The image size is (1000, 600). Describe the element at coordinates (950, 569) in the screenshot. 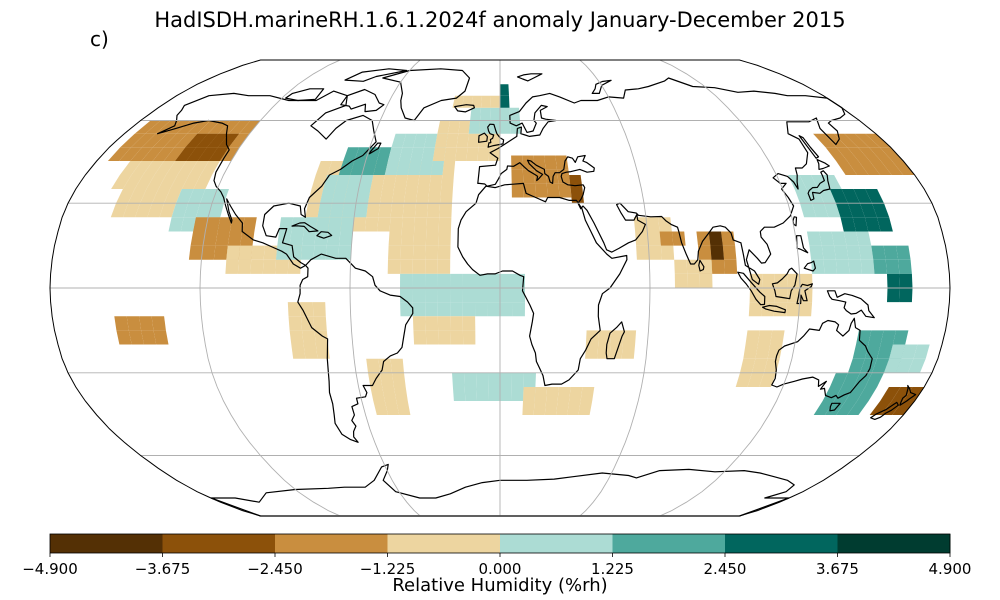

I see `colorbar-tick-label: 4.900` at that location.